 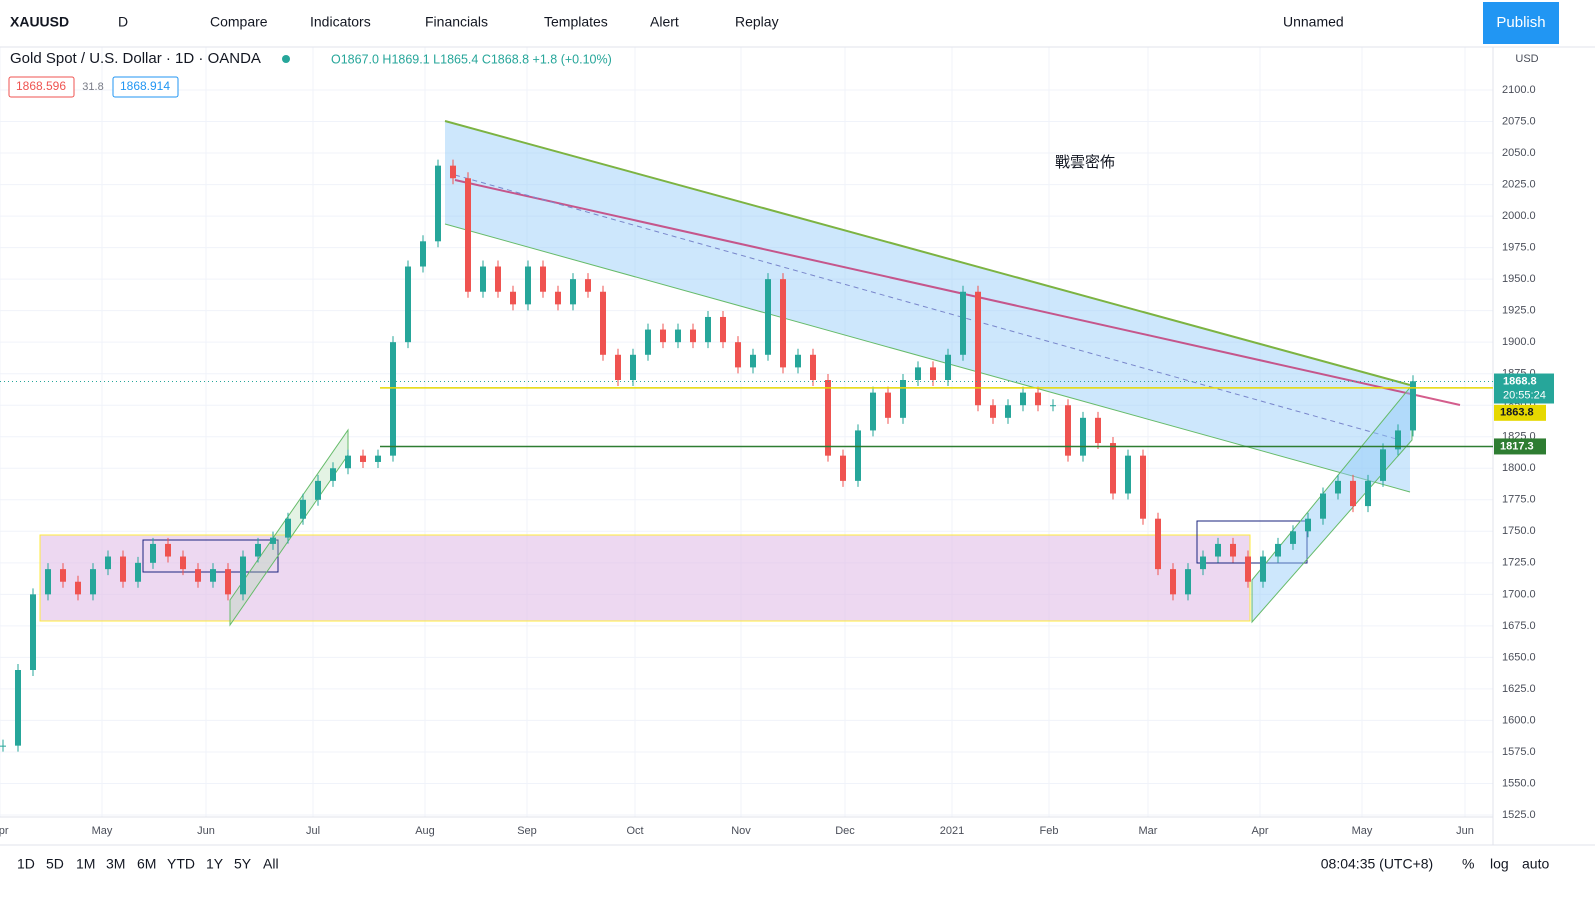 What do you see at coordinates (1519, 311) in the screenshot?
I see `y-tick-label: 1925.0` at bounding box center [1519, 311].